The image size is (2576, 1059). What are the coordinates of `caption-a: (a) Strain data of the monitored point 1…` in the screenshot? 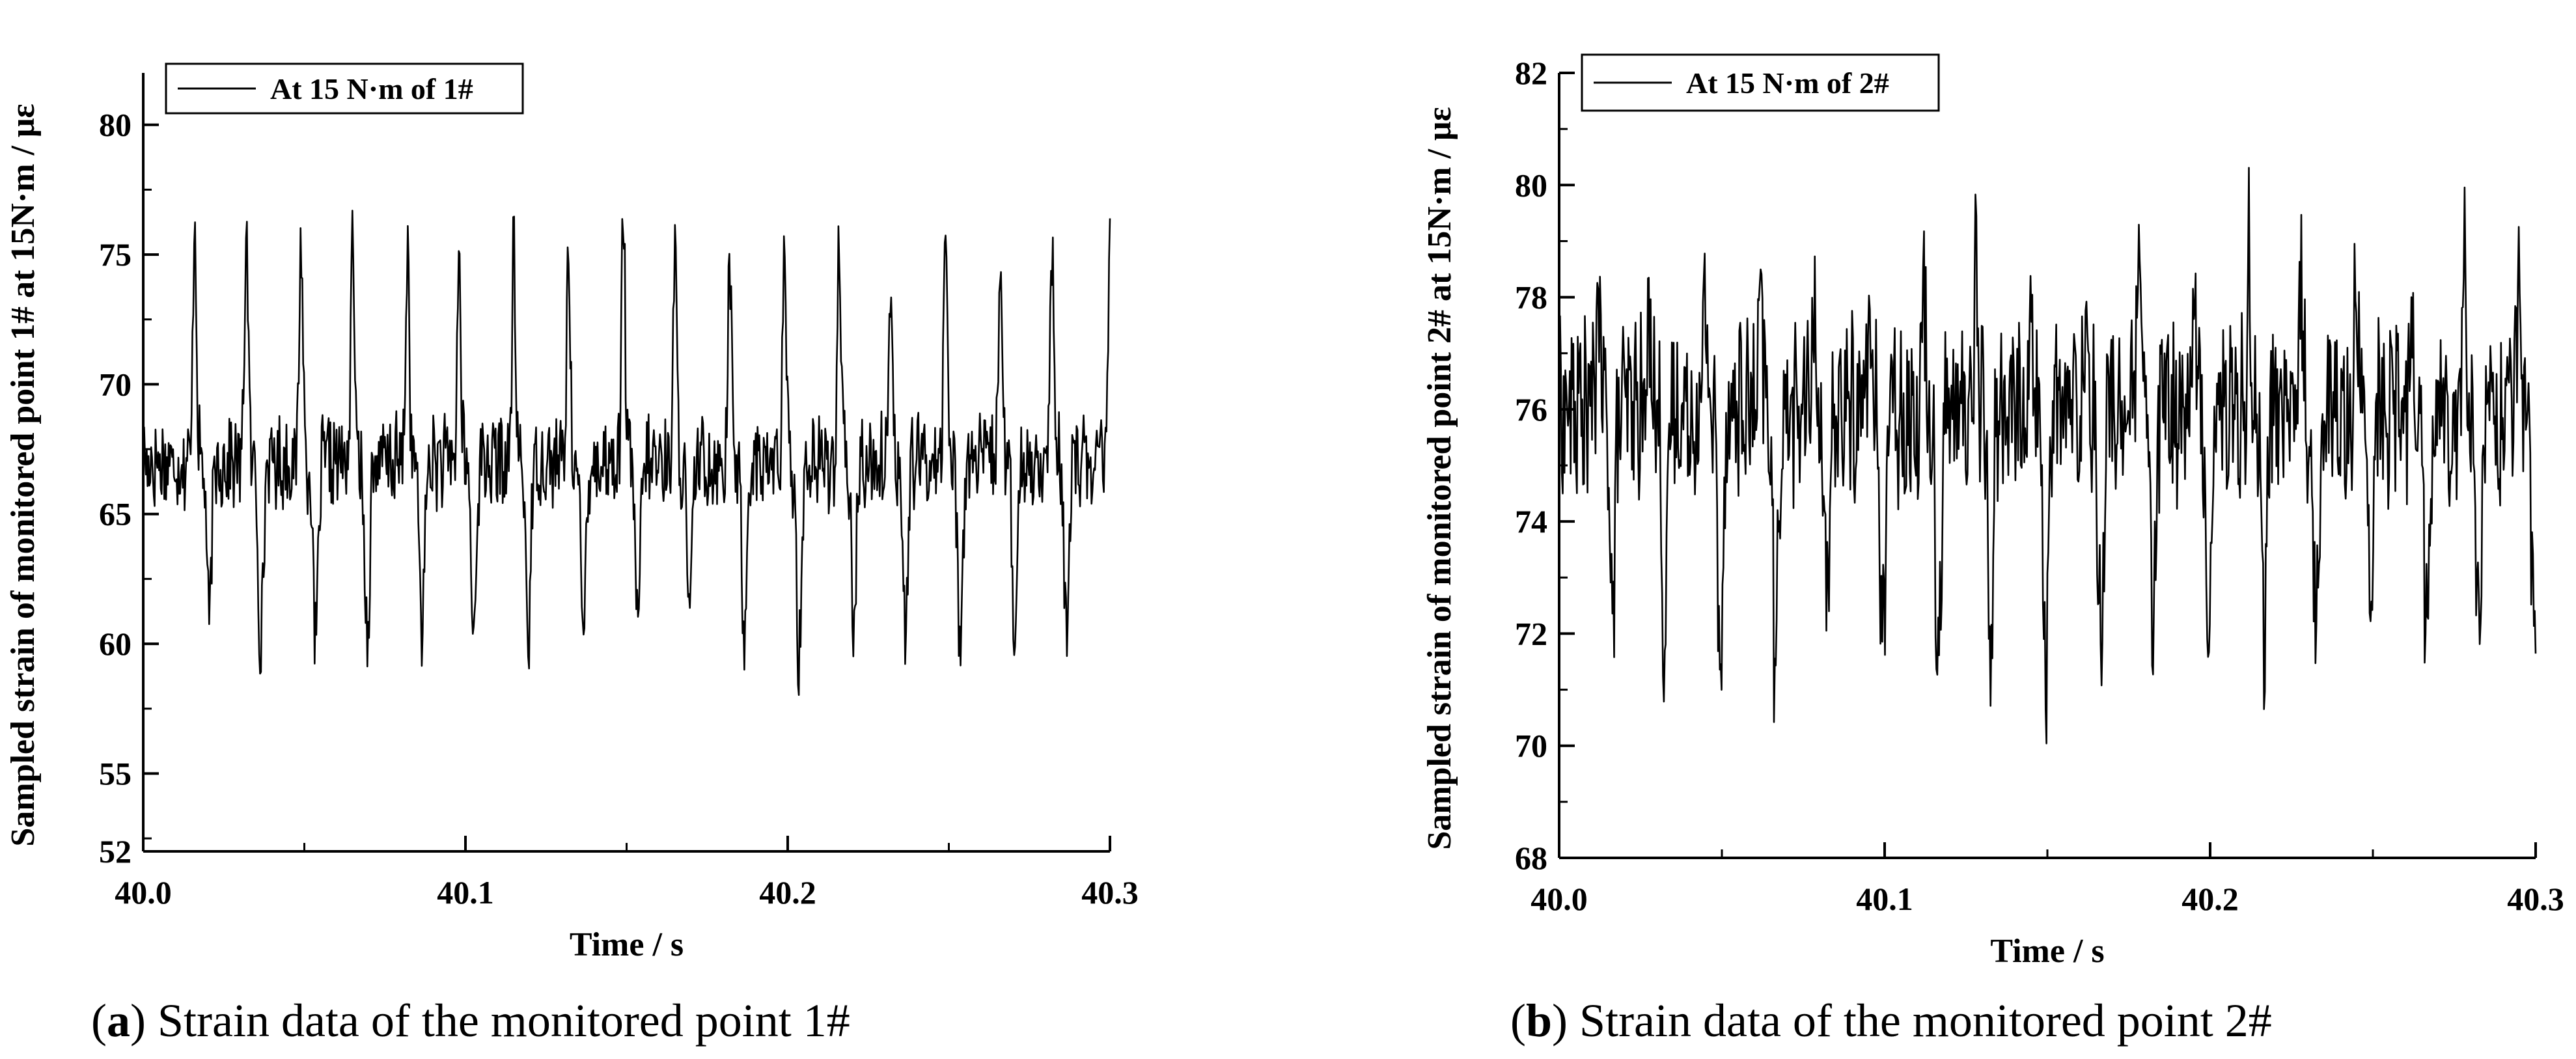 It's located at (470, 1021).